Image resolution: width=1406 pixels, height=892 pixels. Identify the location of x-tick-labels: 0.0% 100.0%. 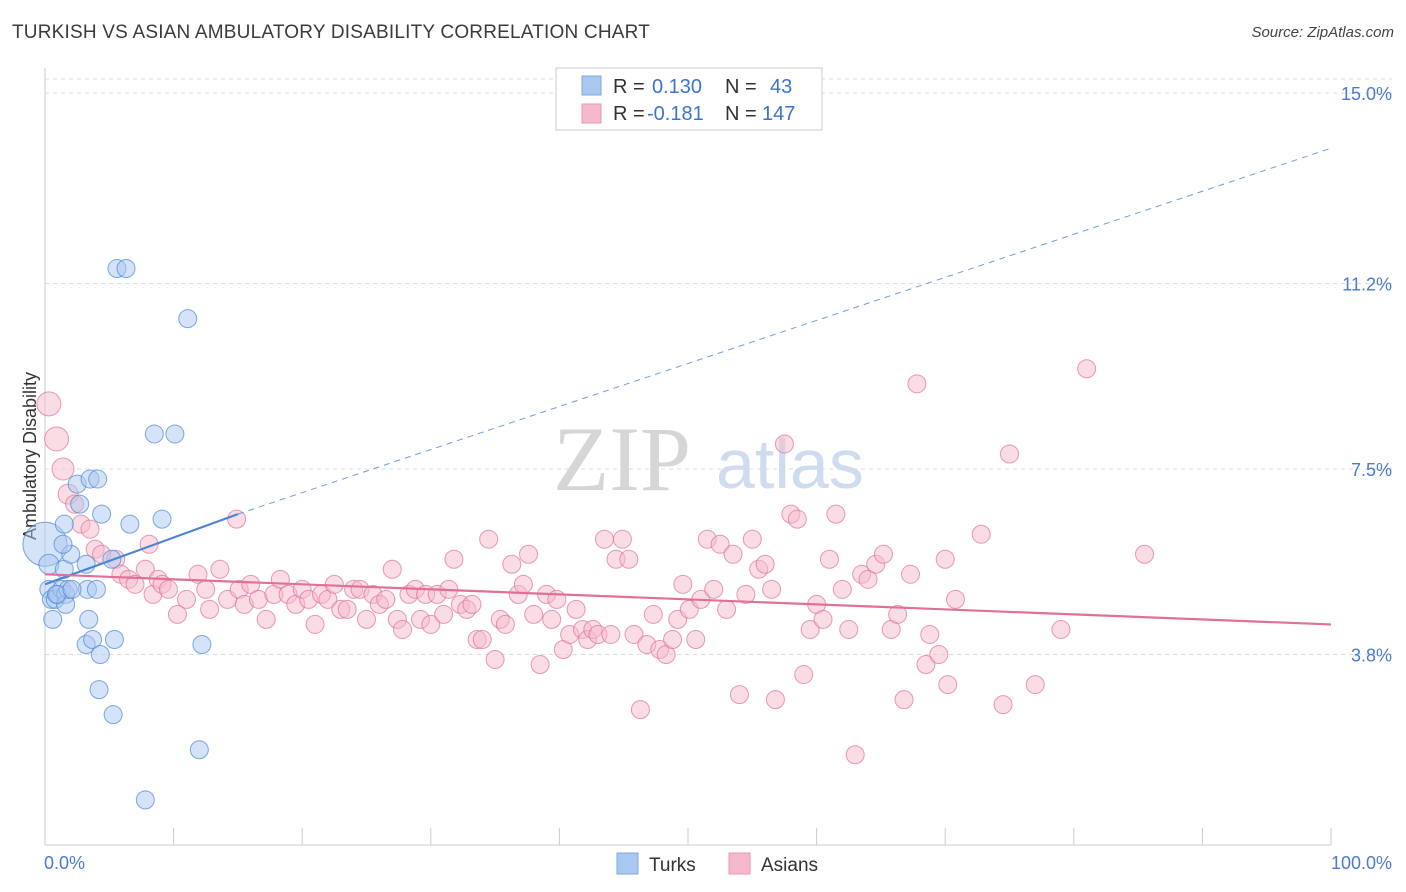
(718, 863).